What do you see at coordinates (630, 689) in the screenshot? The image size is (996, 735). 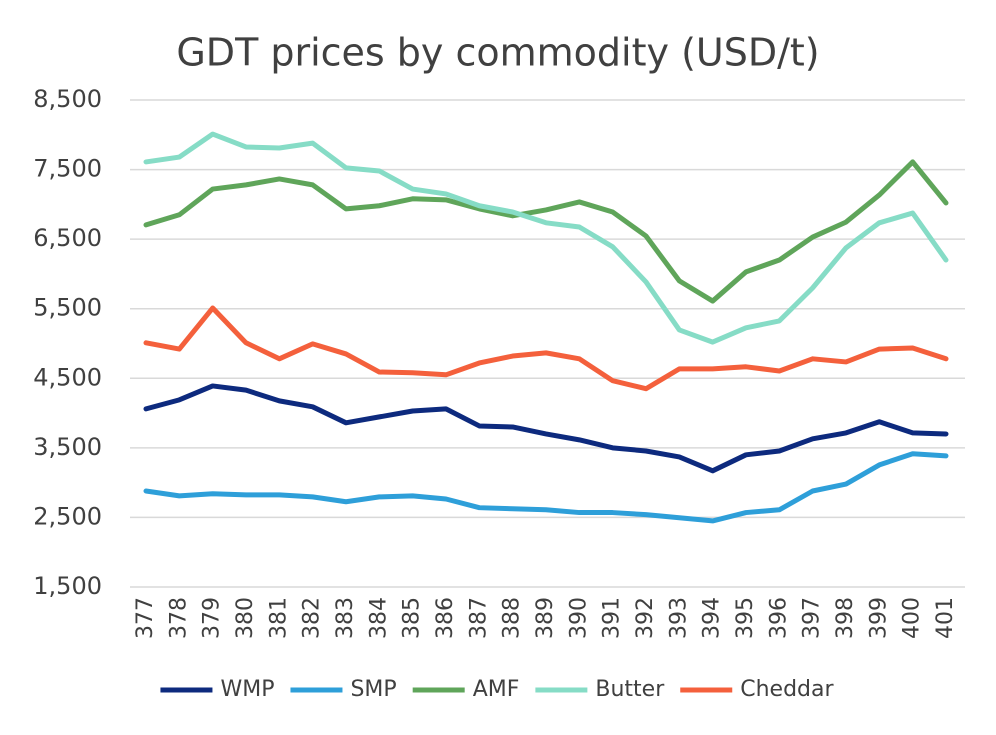 I see `legend-label: Butter` at bounding box center [630, 689].